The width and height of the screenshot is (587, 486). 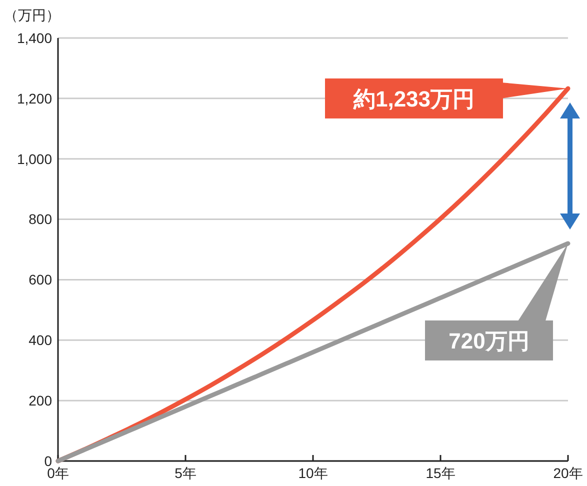 What do you see at coordinates (40, 400) in the screenshot?
I see `y-tick-label: 200` at bounding box center [40, 400].